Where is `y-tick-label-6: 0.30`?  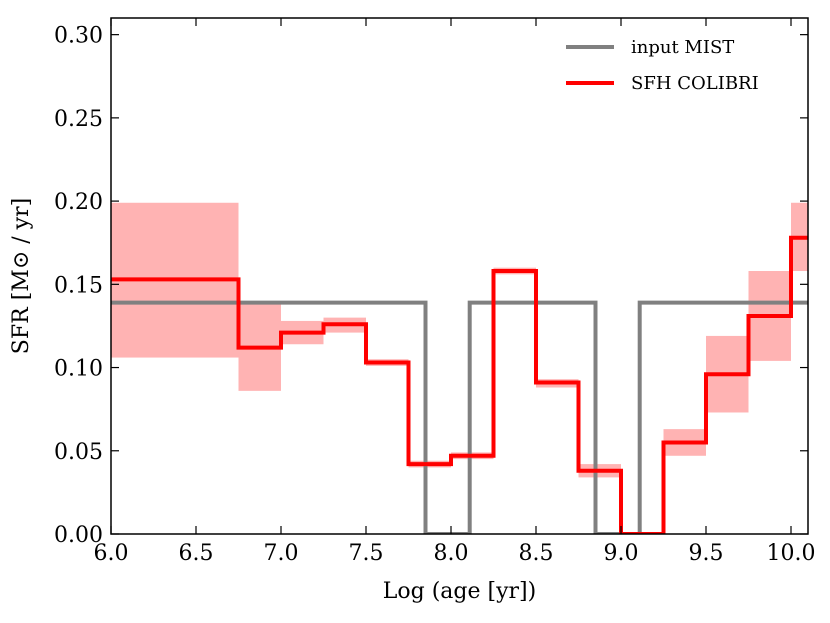
y-tick-label-6: 0.30 is located at coordinates (78, 36).